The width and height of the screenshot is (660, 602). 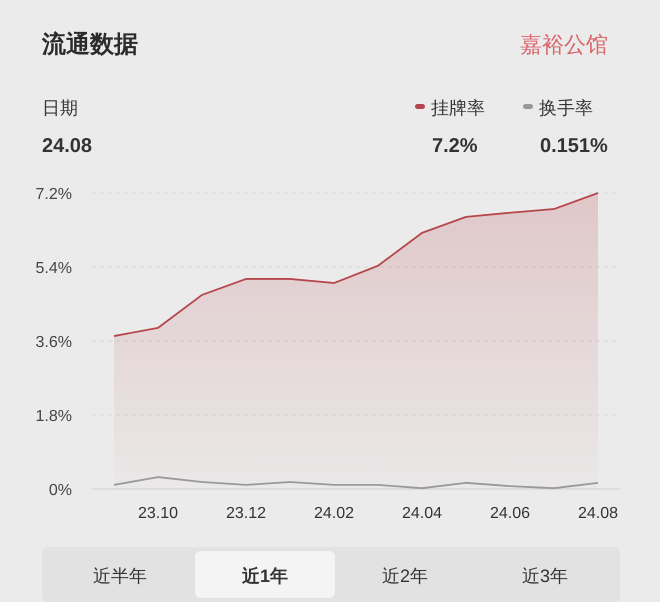 What do you see at coordinates (405, 576) in the screenshot?
I see `text: 近2年` at bounding box center [405, 576].